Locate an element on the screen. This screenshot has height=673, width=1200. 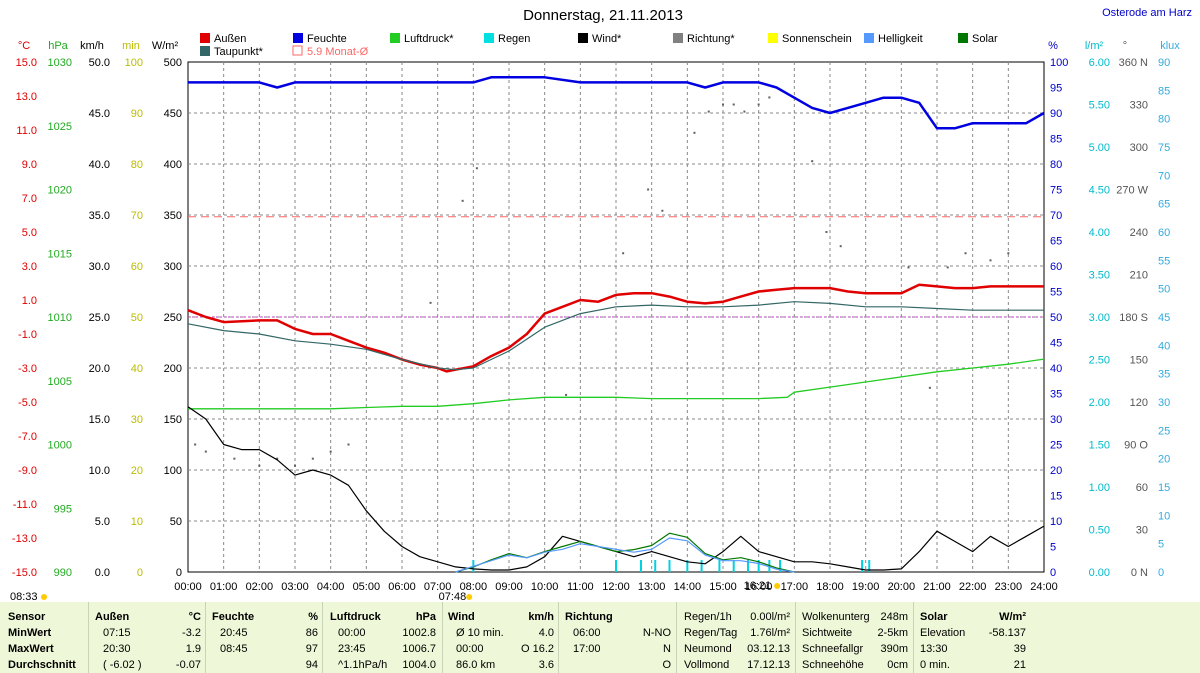
lux-tick-label: 80 is located at coordinates (1164, 120).